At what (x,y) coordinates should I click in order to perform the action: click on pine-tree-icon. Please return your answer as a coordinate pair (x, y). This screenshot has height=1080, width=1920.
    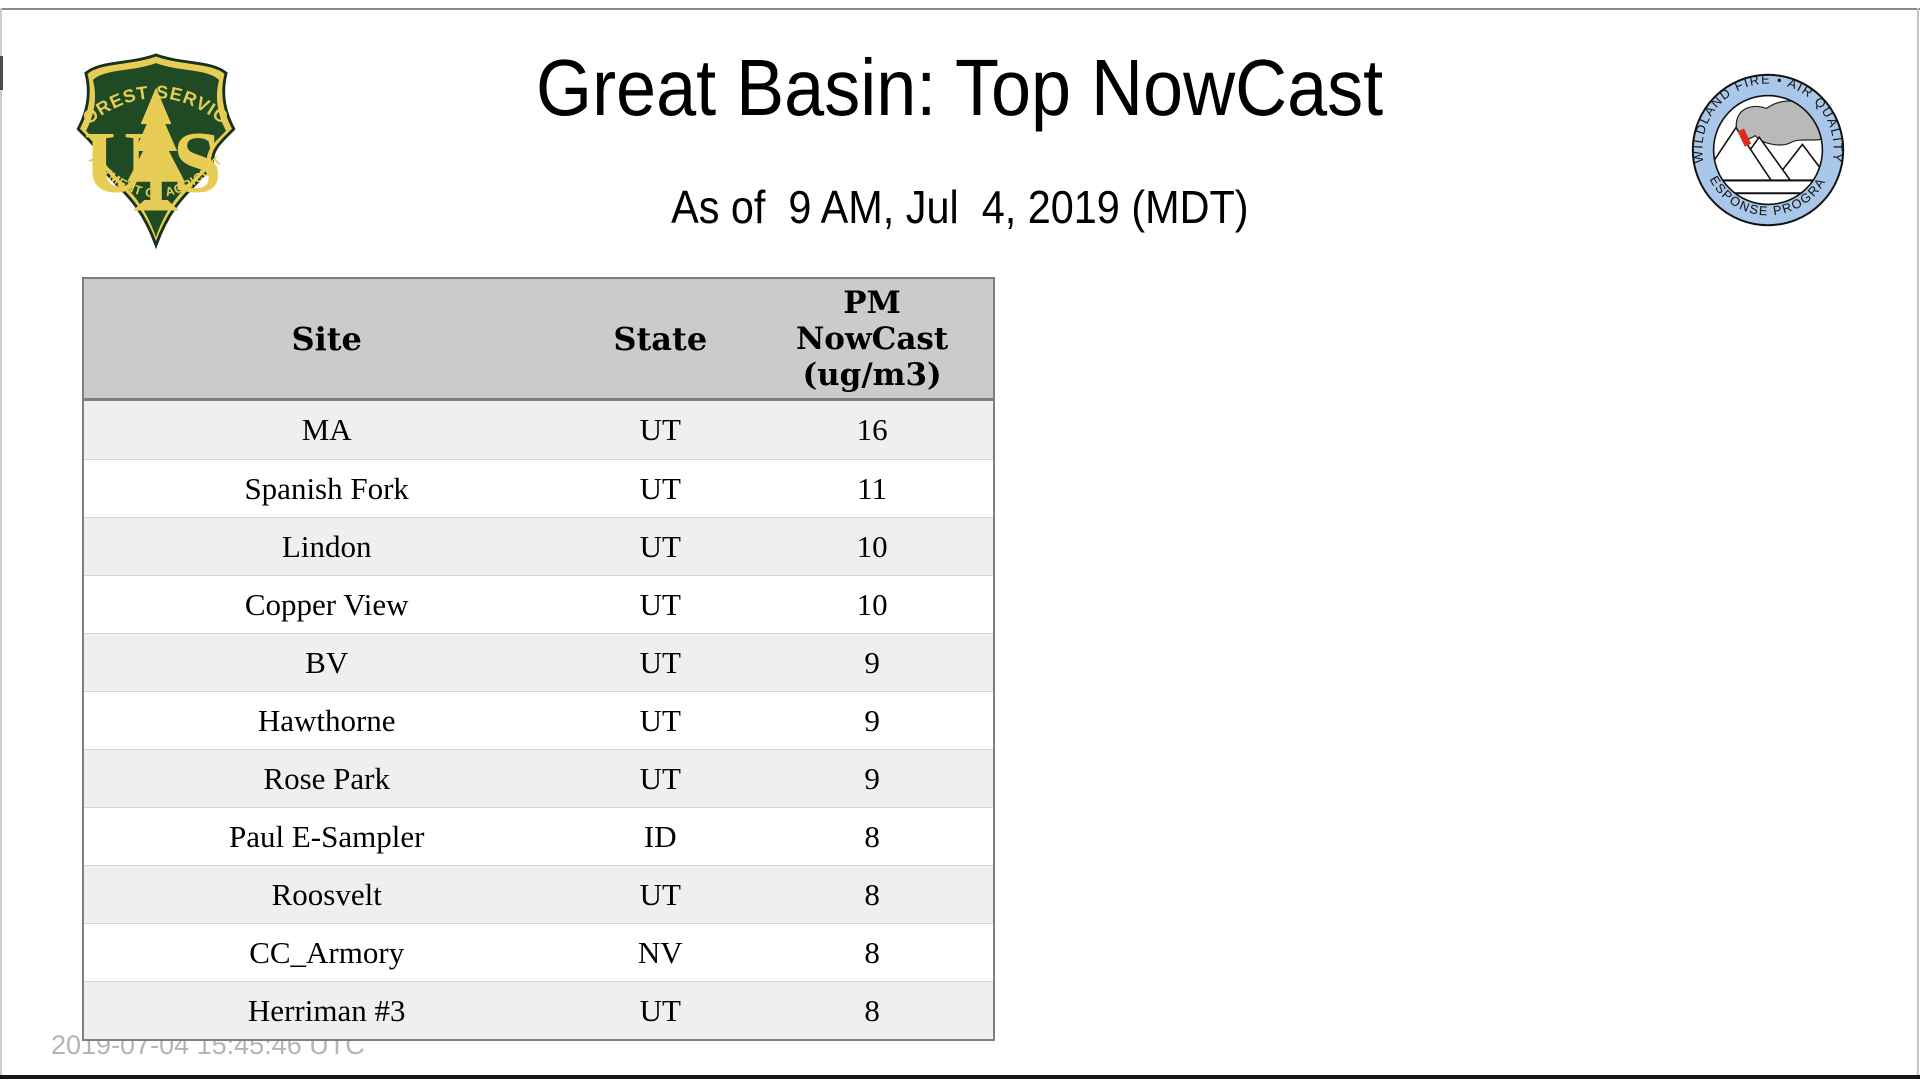
    Looking at the image, I should click on (156, 149).